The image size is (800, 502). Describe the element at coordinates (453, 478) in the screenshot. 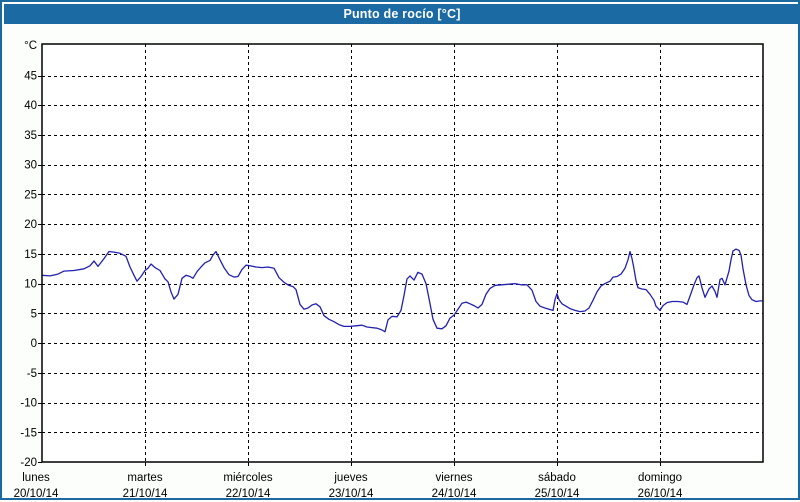

I see `x-day-name-label: viernes` at that location.